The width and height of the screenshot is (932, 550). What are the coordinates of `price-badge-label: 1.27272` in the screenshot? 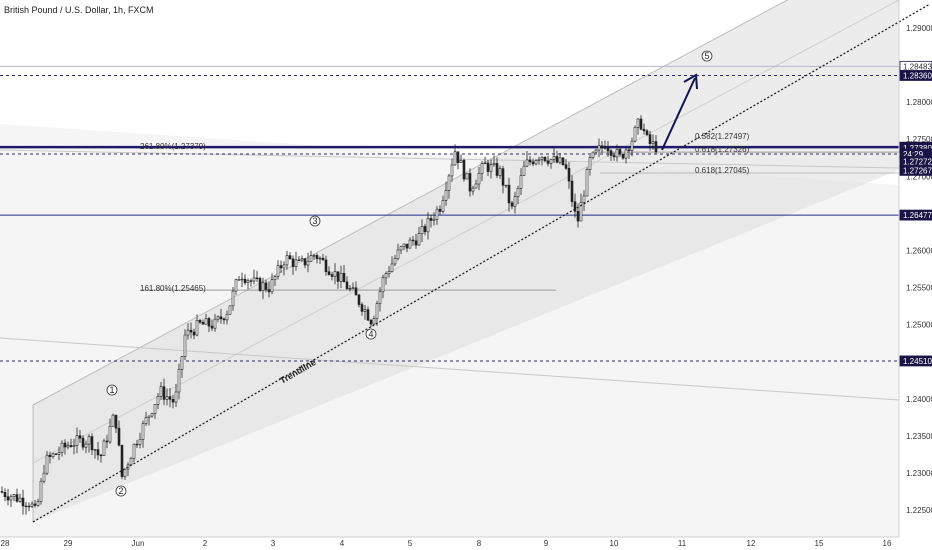 It's located at (917, 161).